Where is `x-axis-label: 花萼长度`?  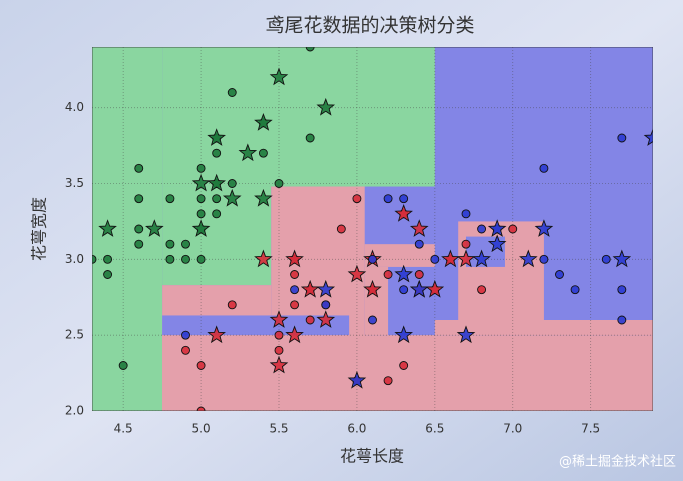 x-axis-label: 花萼长度 is located at coordinates (372, 456).